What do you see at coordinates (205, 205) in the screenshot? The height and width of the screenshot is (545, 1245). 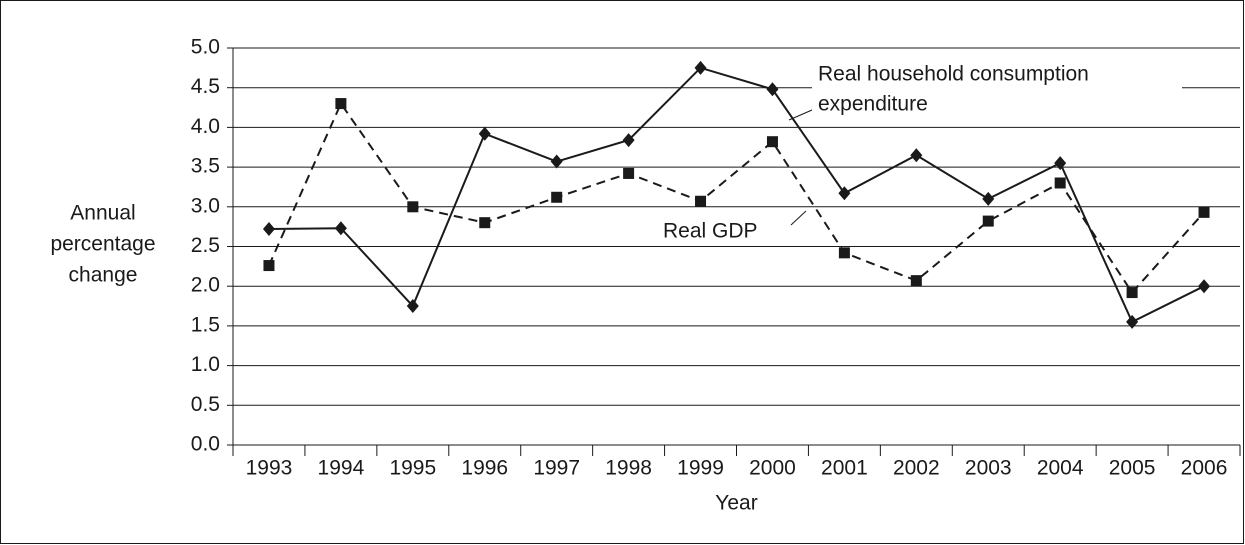 I see `y-tick-label: 3.0` at bounding box center [205, 205].